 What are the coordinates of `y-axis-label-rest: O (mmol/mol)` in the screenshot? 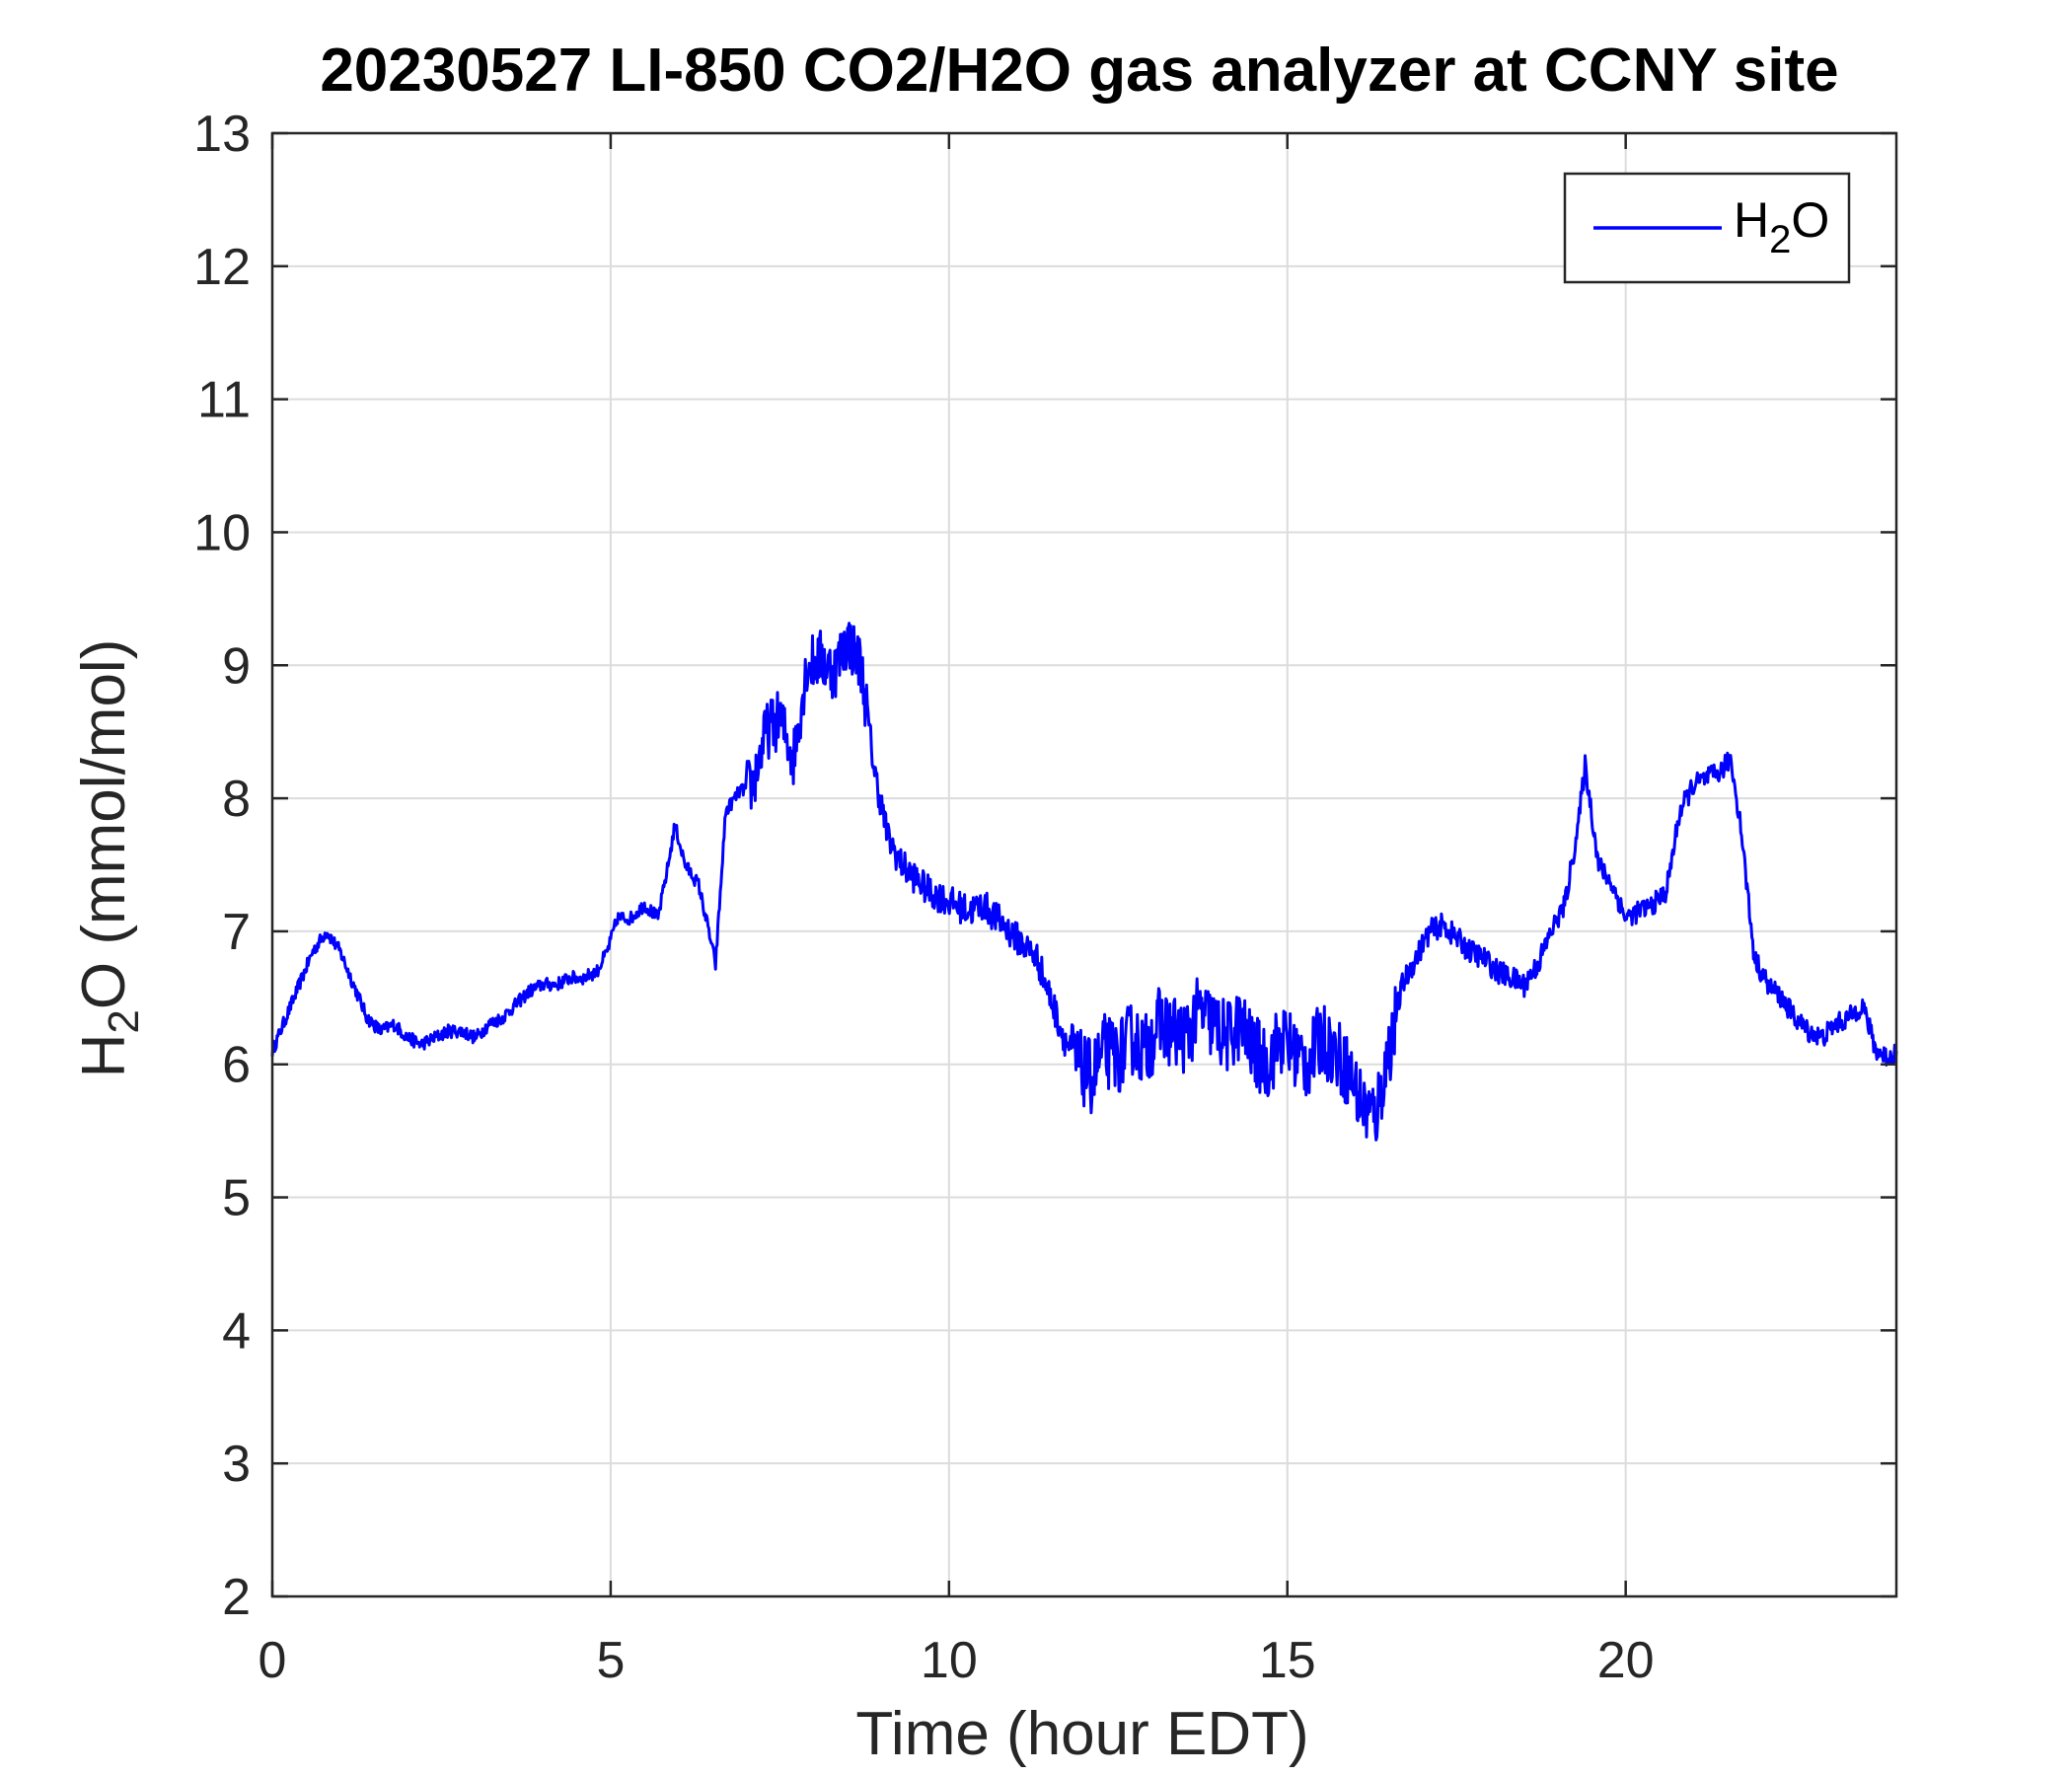 It's located at (104, 824).